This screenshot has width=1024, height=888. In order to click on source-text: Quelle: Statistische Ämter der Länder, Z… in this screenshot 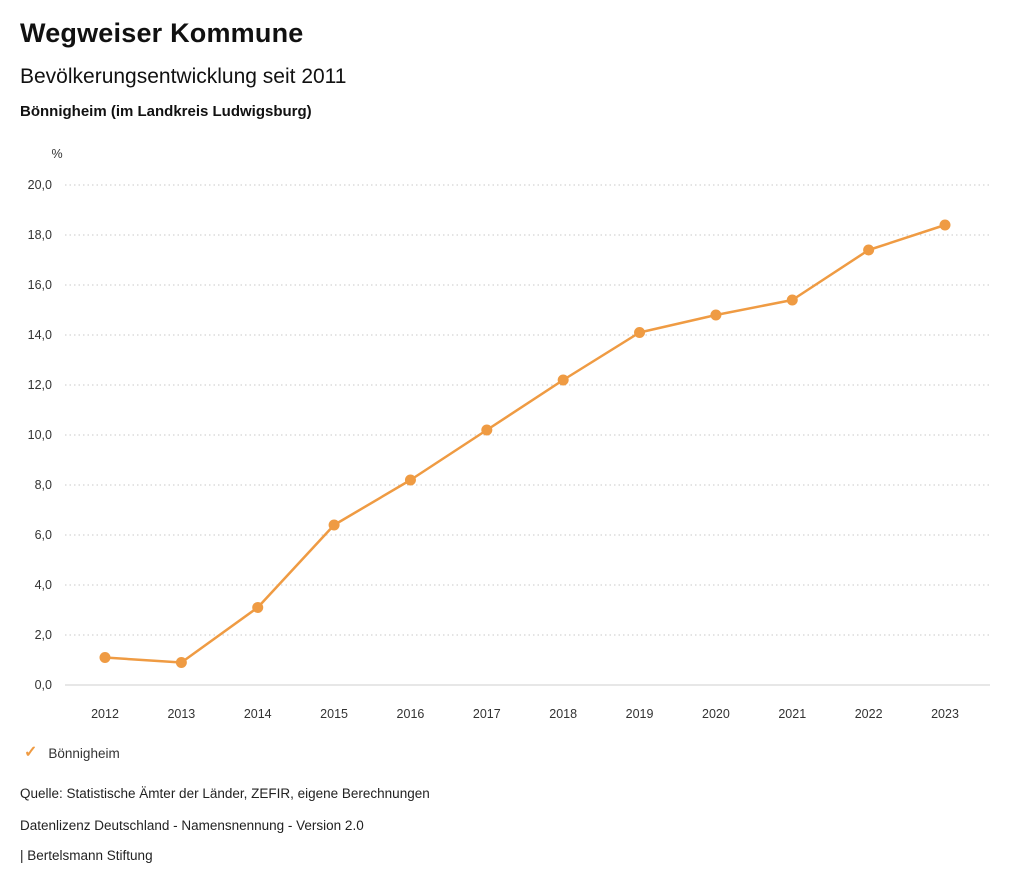, I will do `click(225, 793)`.